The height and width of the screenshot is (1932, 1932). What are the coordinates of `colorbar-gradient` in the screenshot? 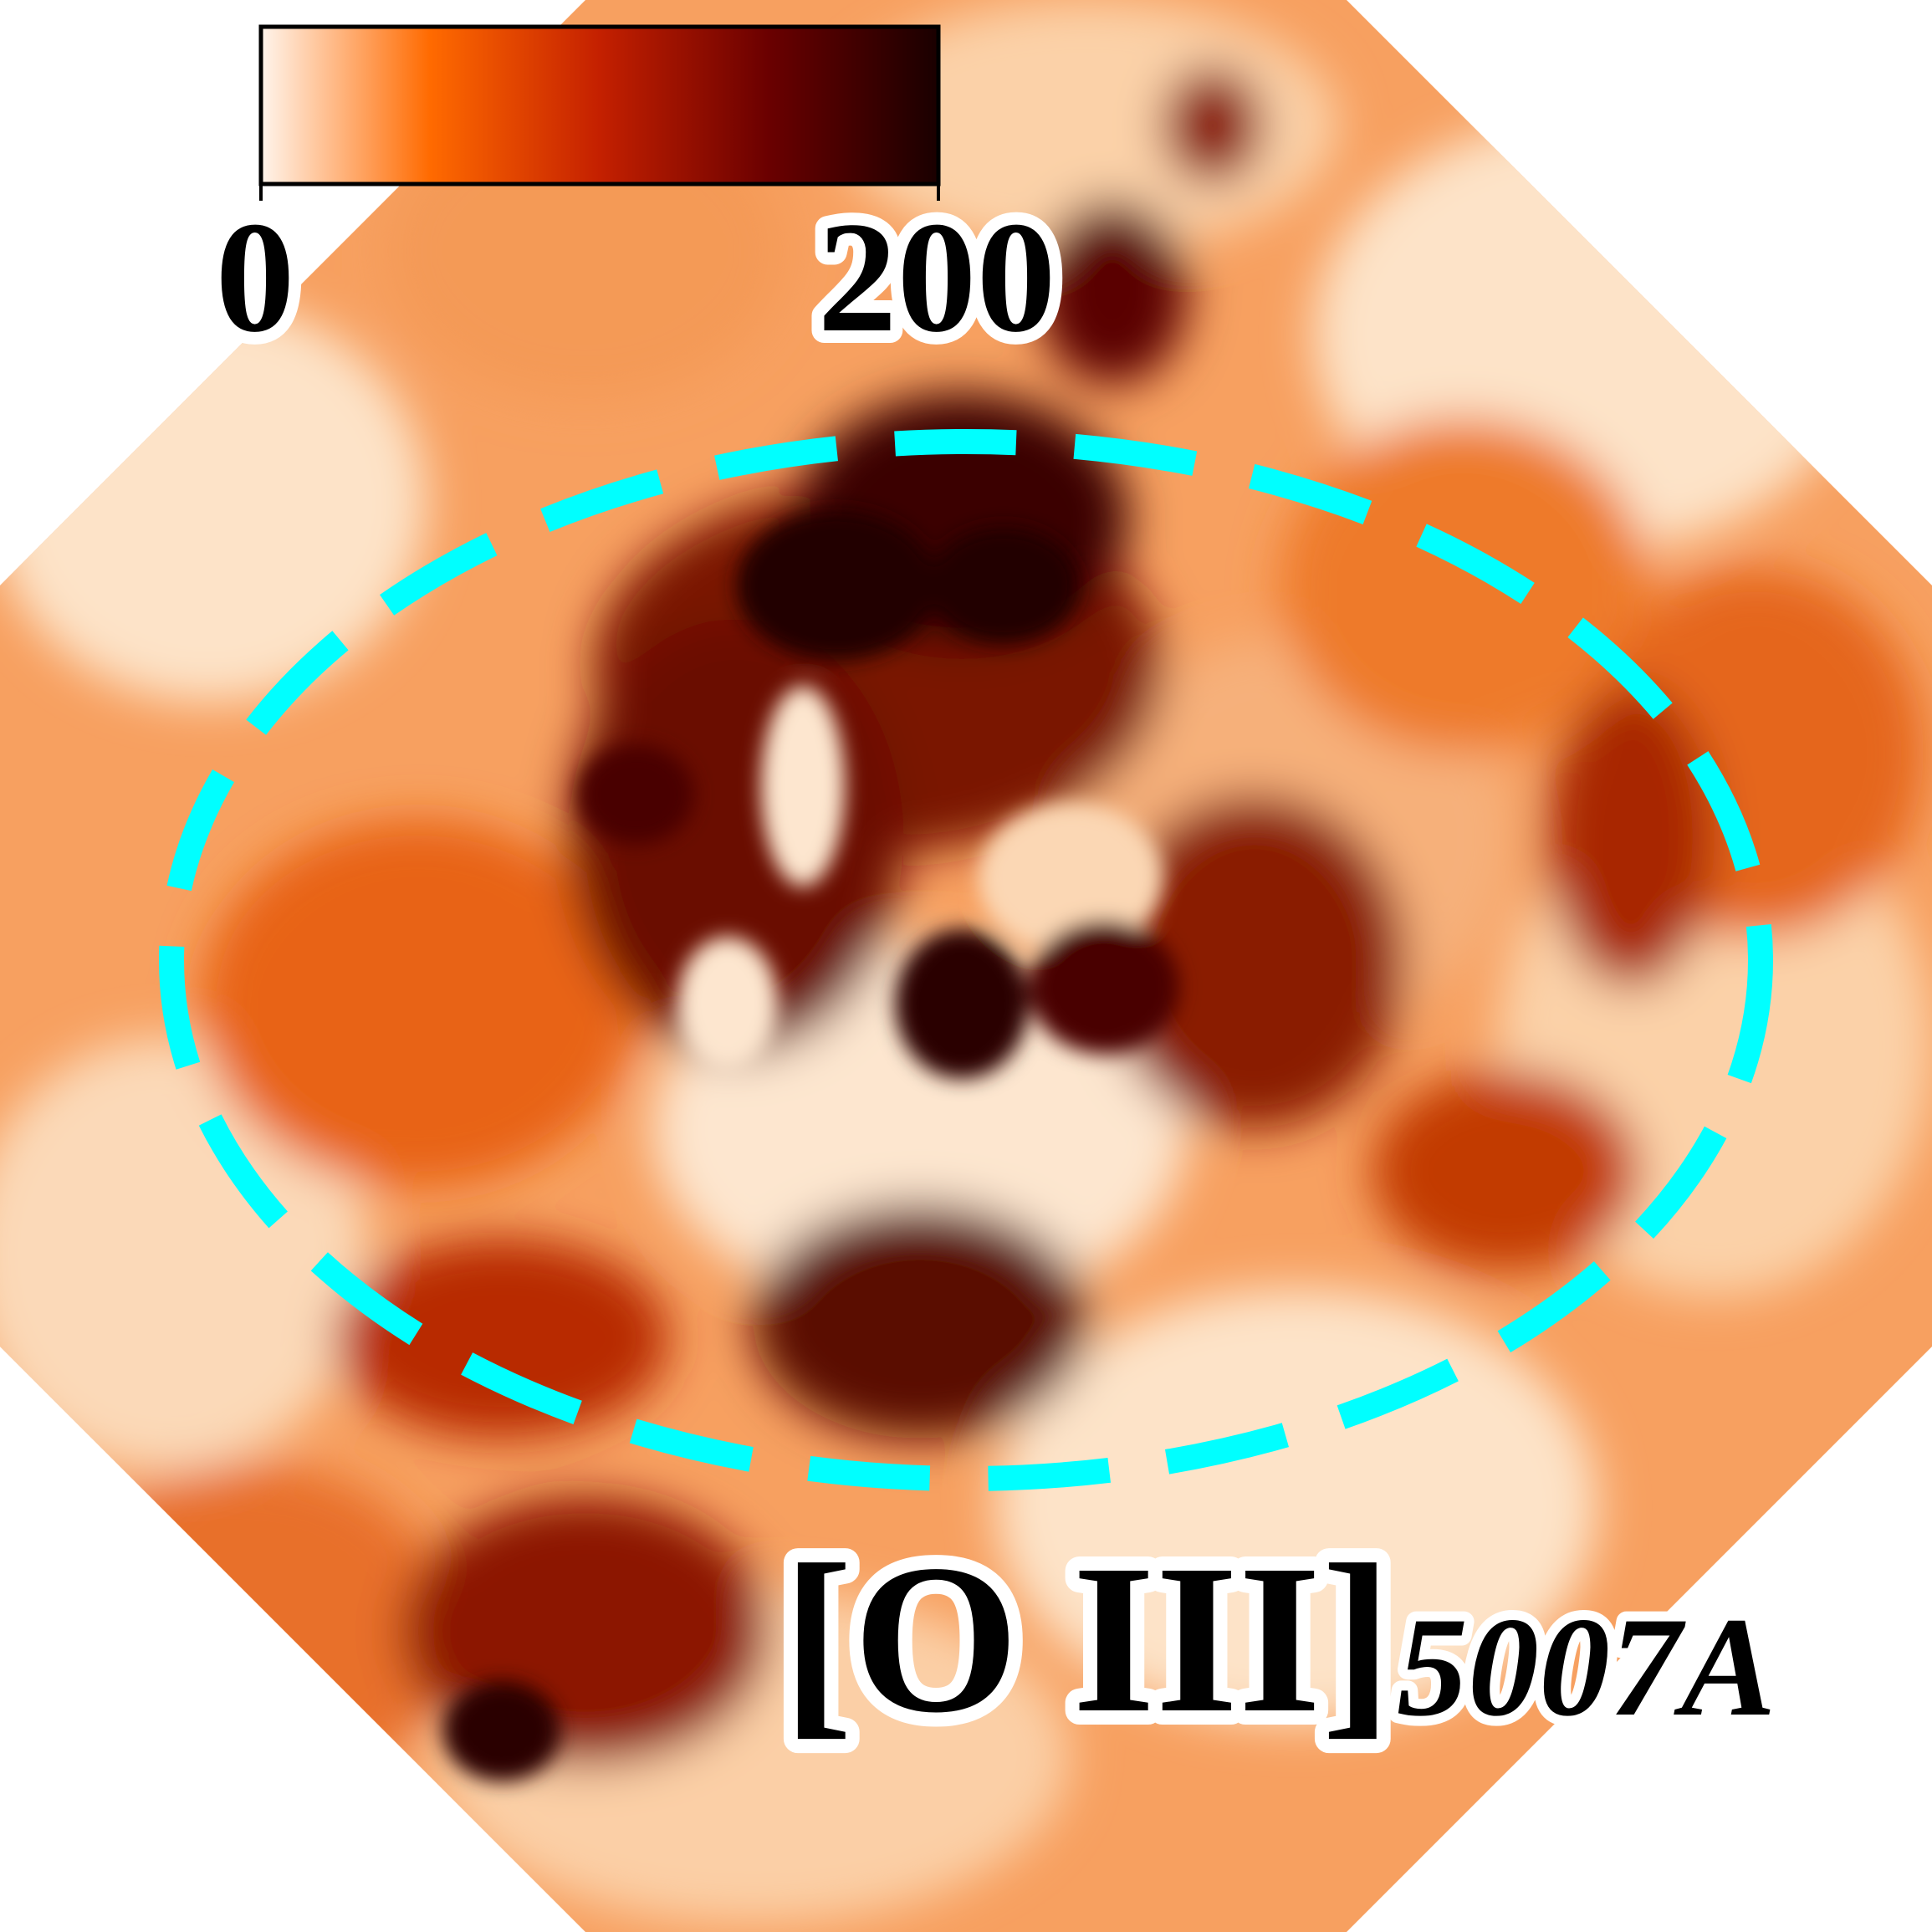 It's located at (599, 105).